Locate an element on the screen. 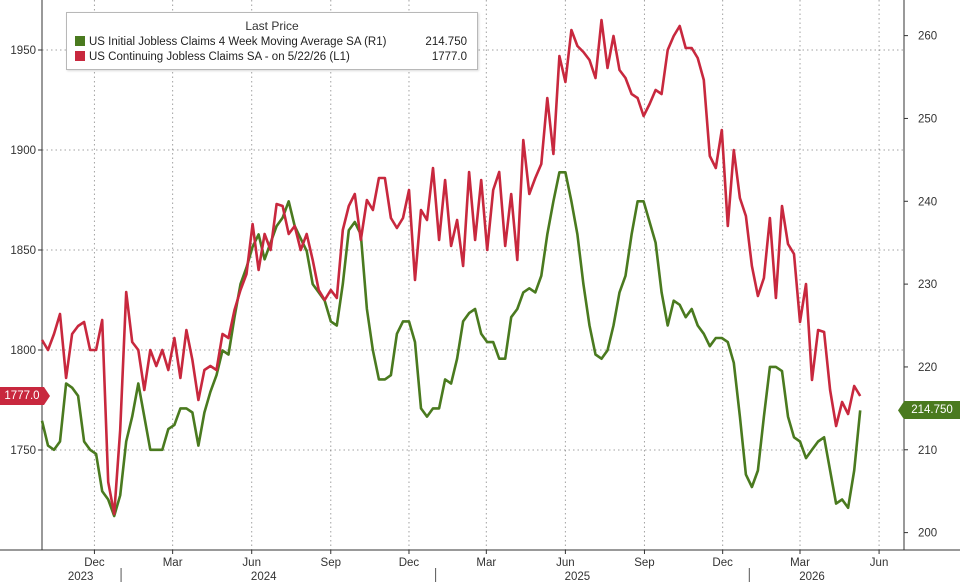 The image size is (960, 582). right-axis-tick-label: 220 is located at coordinates (927, 368).